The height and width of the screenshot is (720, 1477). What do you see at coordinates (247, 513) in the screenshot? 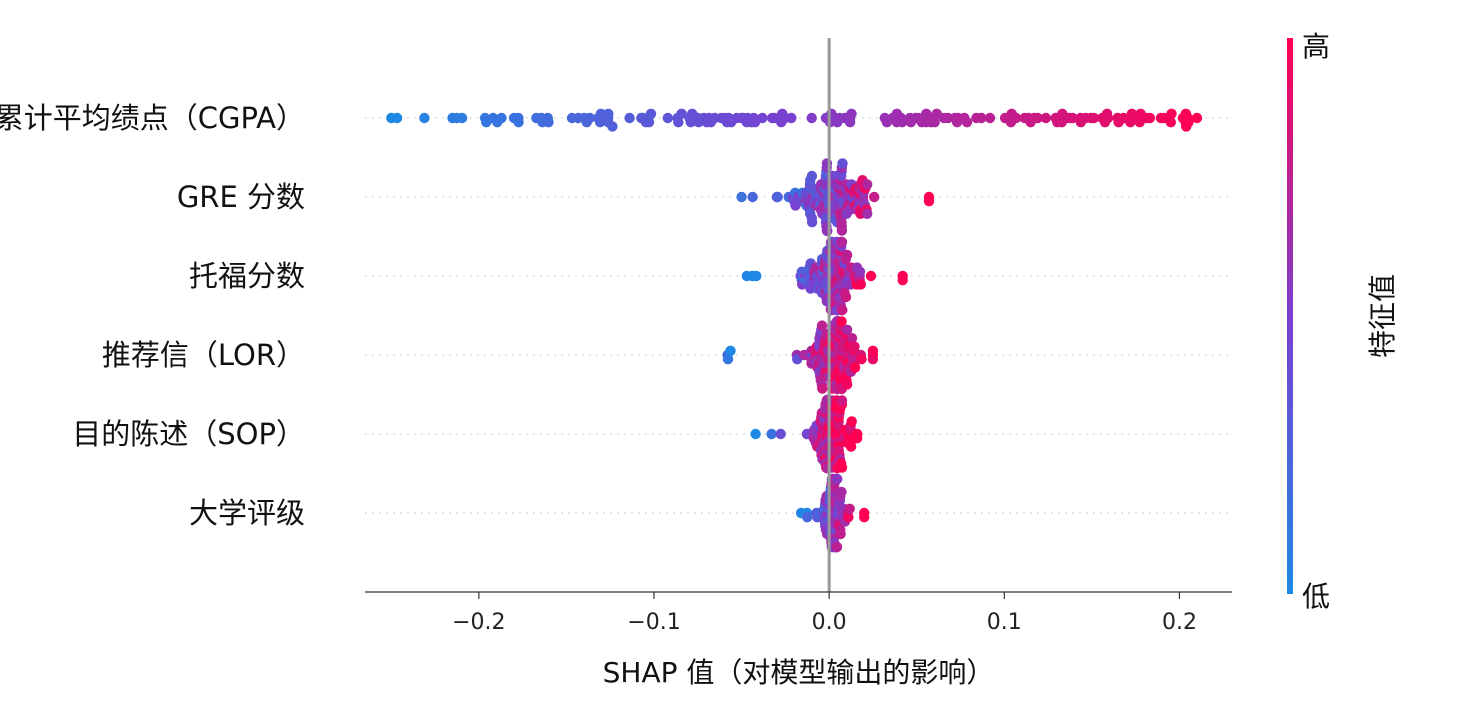
I see `feature-label: 大学评级` at bounding box center [247, 513].